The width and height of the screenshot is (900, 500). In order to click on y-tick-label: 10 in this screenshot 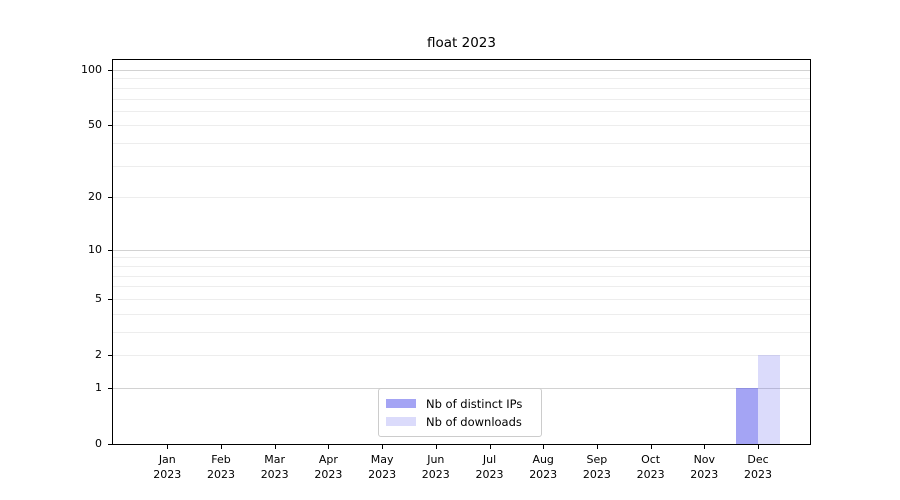, I will do `click(95, 249)`.